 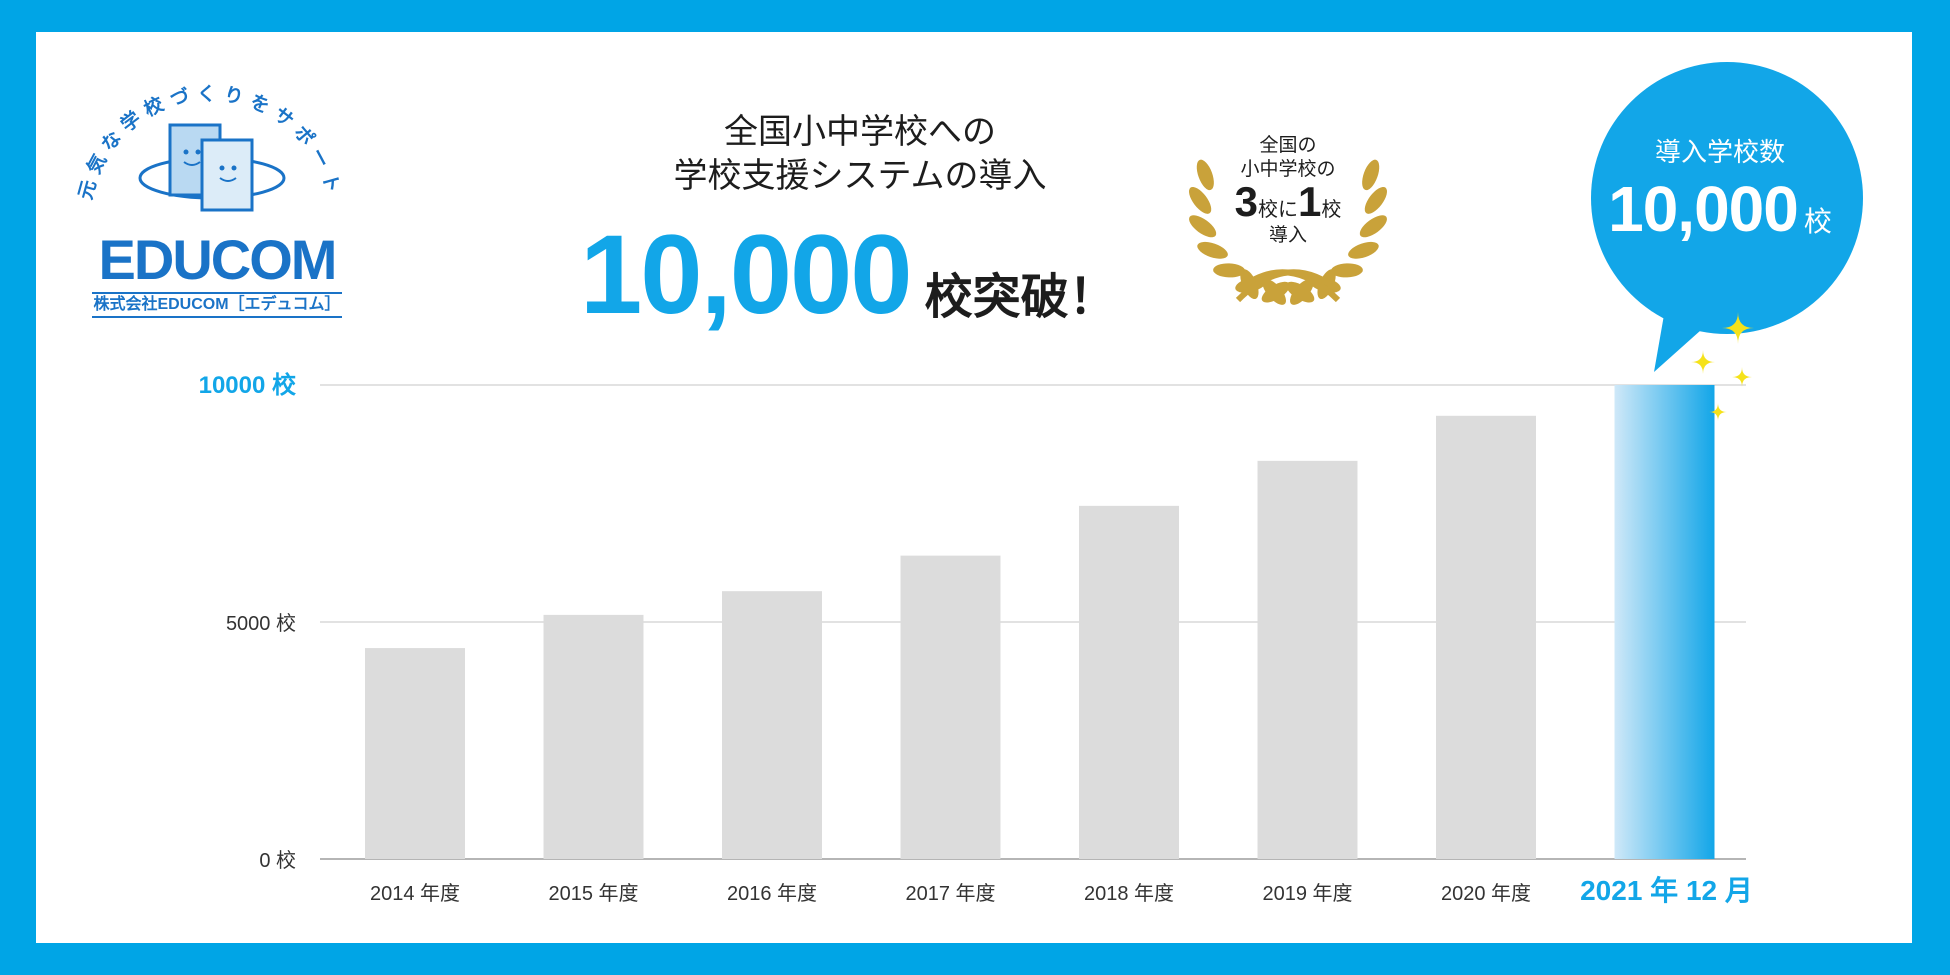 I want to click on headline: 全国小中学校への 学校支援システムの導入 10,000 校突破！, so click(x=860, y=223).